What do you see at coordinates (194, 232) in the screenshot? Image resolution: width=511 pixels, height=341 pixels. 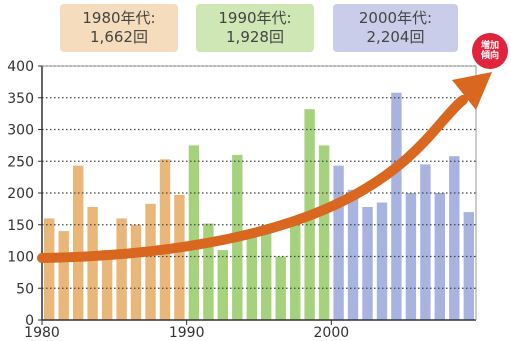 I see `bar-1990` at bounding box center [194, 232].